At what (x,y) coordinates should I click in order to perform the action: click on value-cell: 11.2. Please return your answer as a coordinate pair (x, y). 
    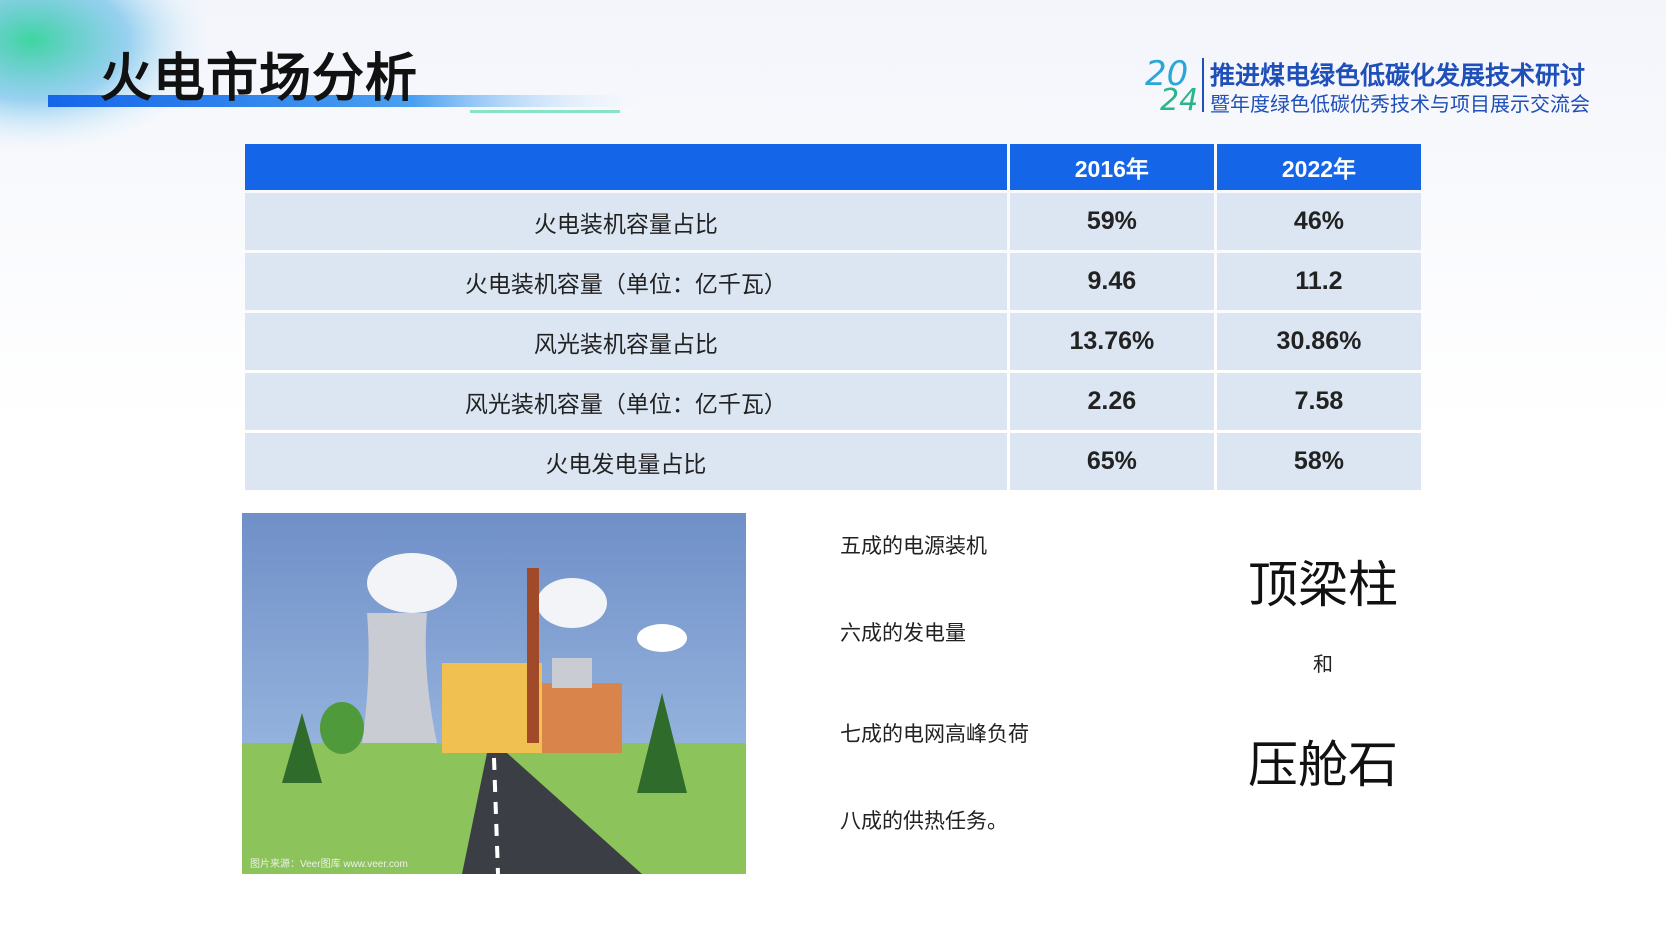
    Looking at the image, I should click on (1318, 281).